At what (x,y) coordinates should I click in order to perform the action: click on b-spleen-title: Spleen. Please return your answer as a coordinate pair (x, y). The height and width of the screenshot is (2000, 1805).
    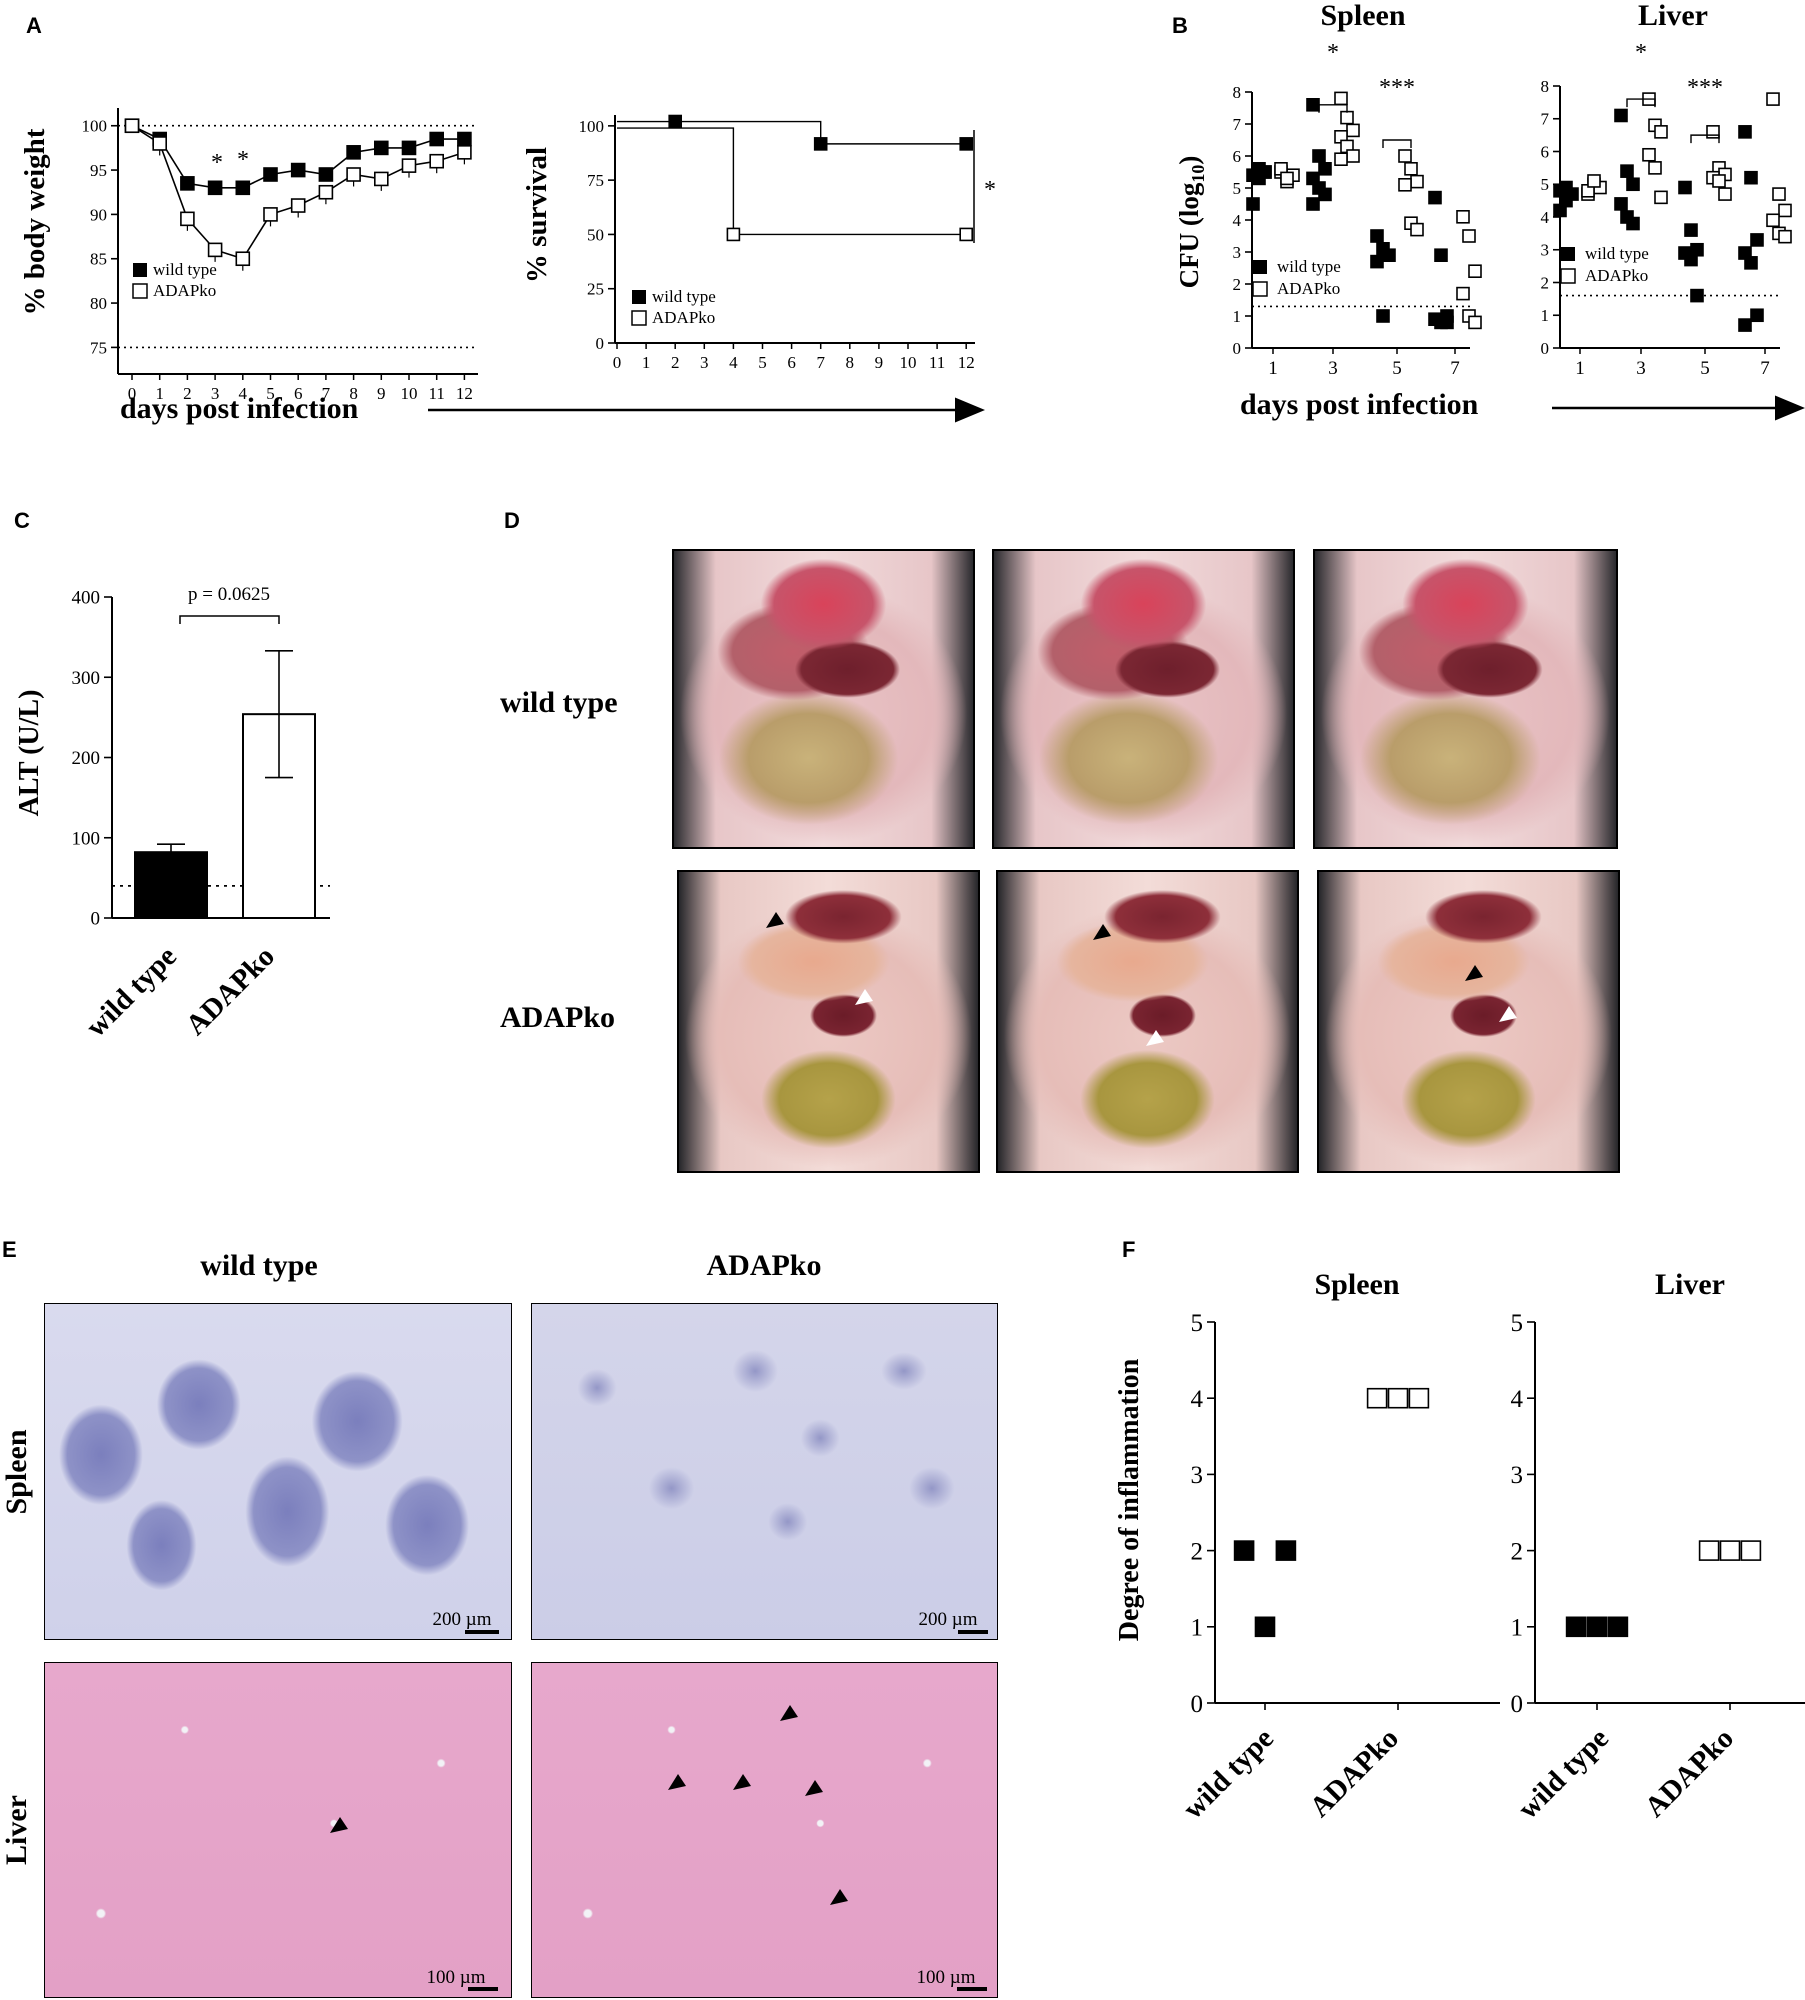
    Looking at the image, I should click on (1362, 16).